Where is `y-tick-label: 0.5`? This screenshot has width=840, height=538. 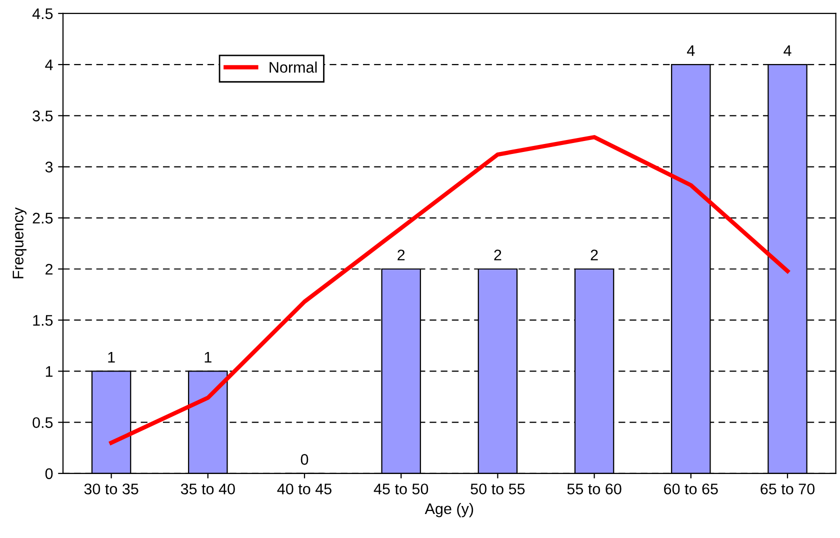 y-tick-label: 0.5 is located at coordinates (42, 422).